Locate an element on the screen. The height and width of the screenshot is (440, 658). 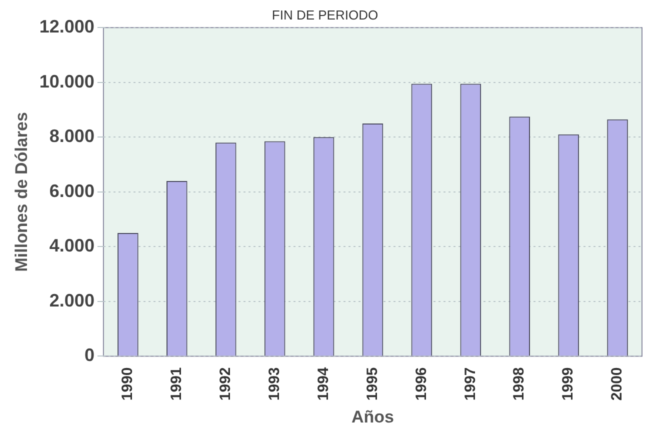
y-tick-label: 0 is located at coordinates (89, 355).